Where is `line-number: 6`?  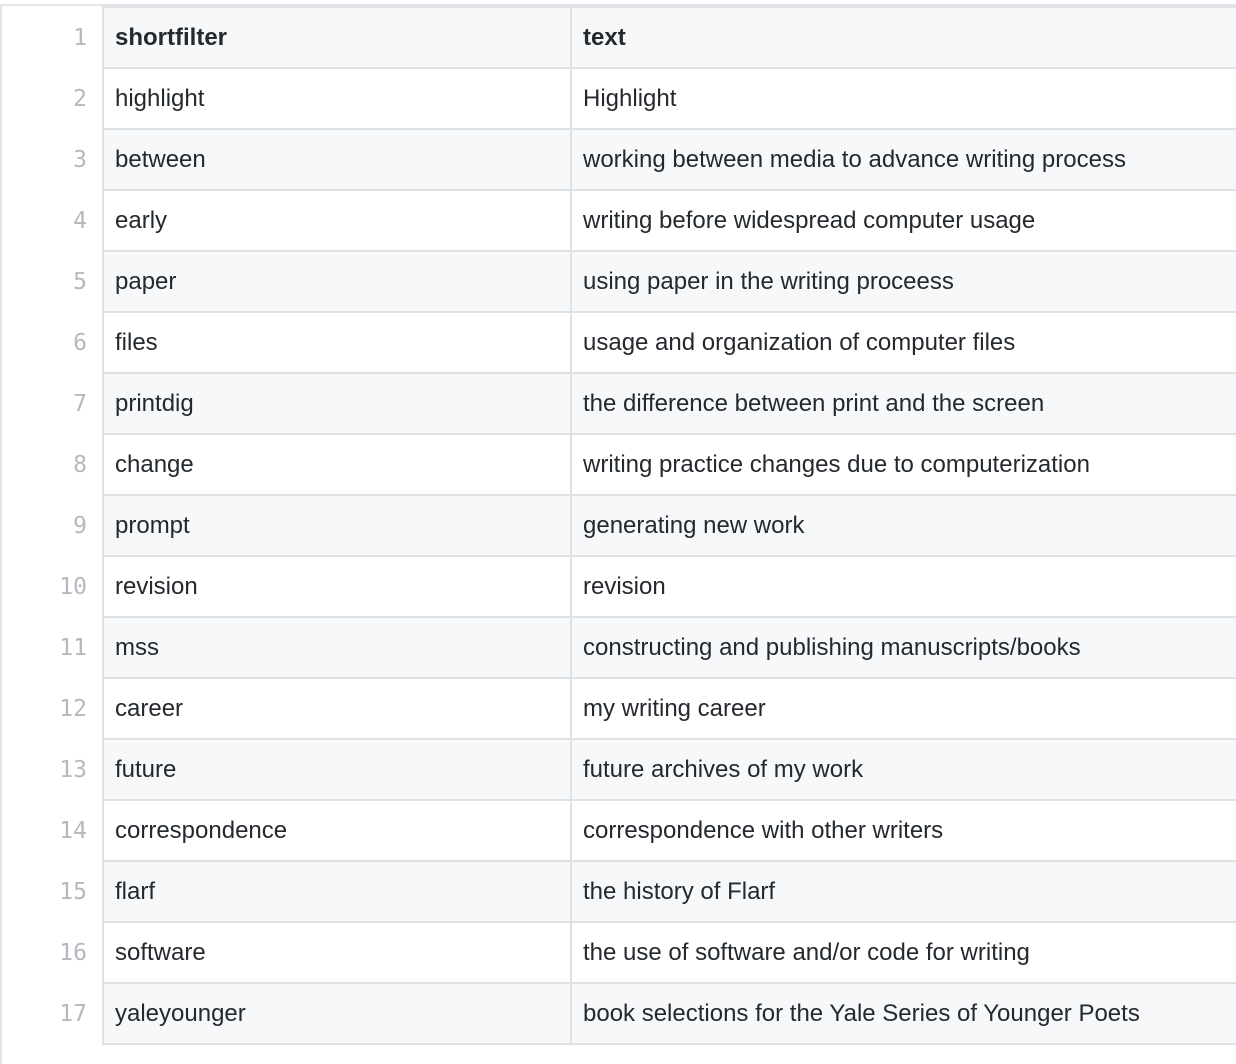
line-number: 6 is located at coordinates (52, 342).